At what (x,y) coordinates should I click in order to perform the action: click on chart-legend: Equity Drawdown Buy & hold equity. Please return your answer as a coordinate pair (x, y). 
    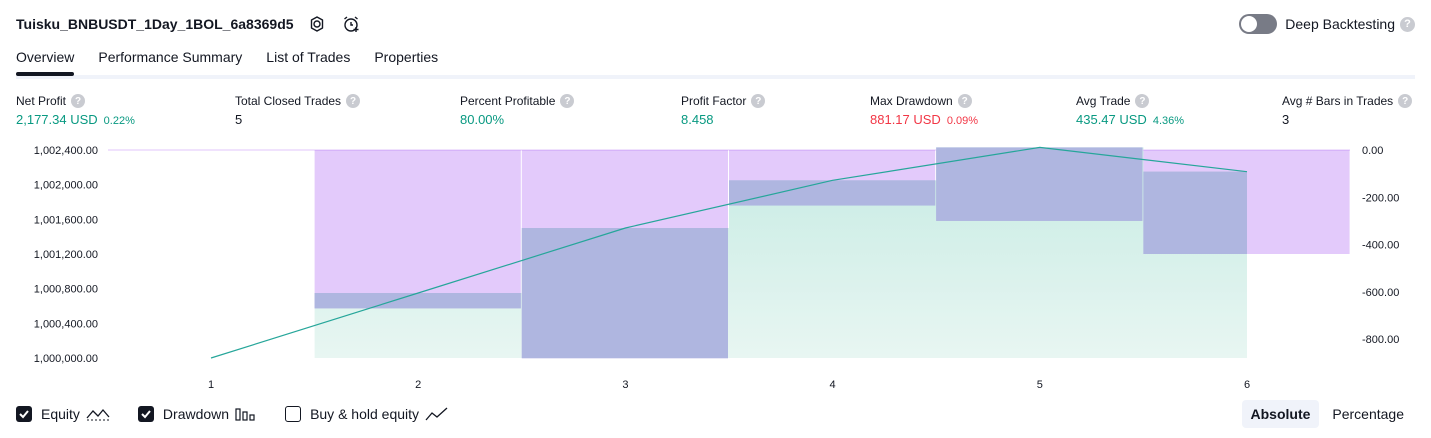
    Looking at the image, I should click on (246, 414).